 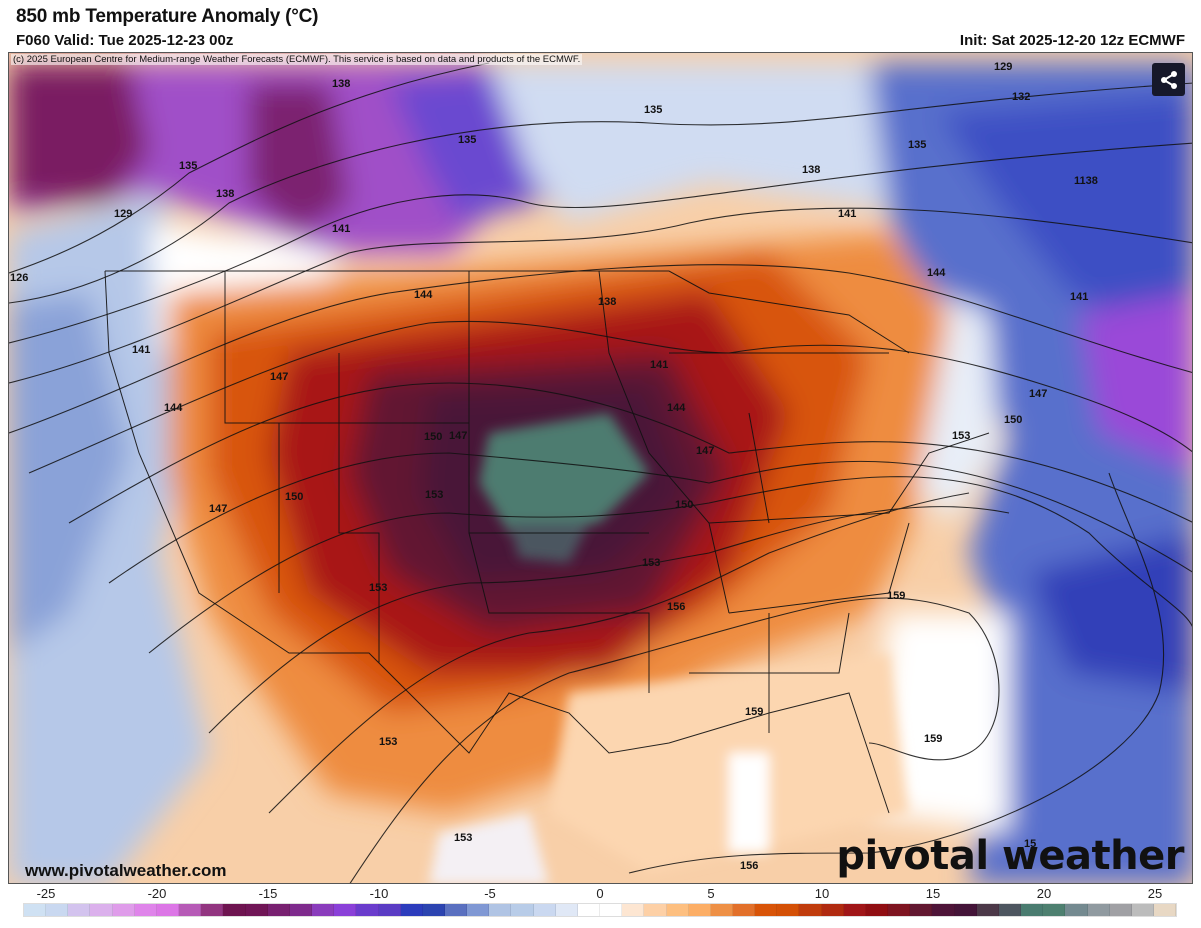 What do you see at coordinates (379, 893) in the screenshot?
I see `colorbar-tick-label: -10` at bounding box center [379, 893].